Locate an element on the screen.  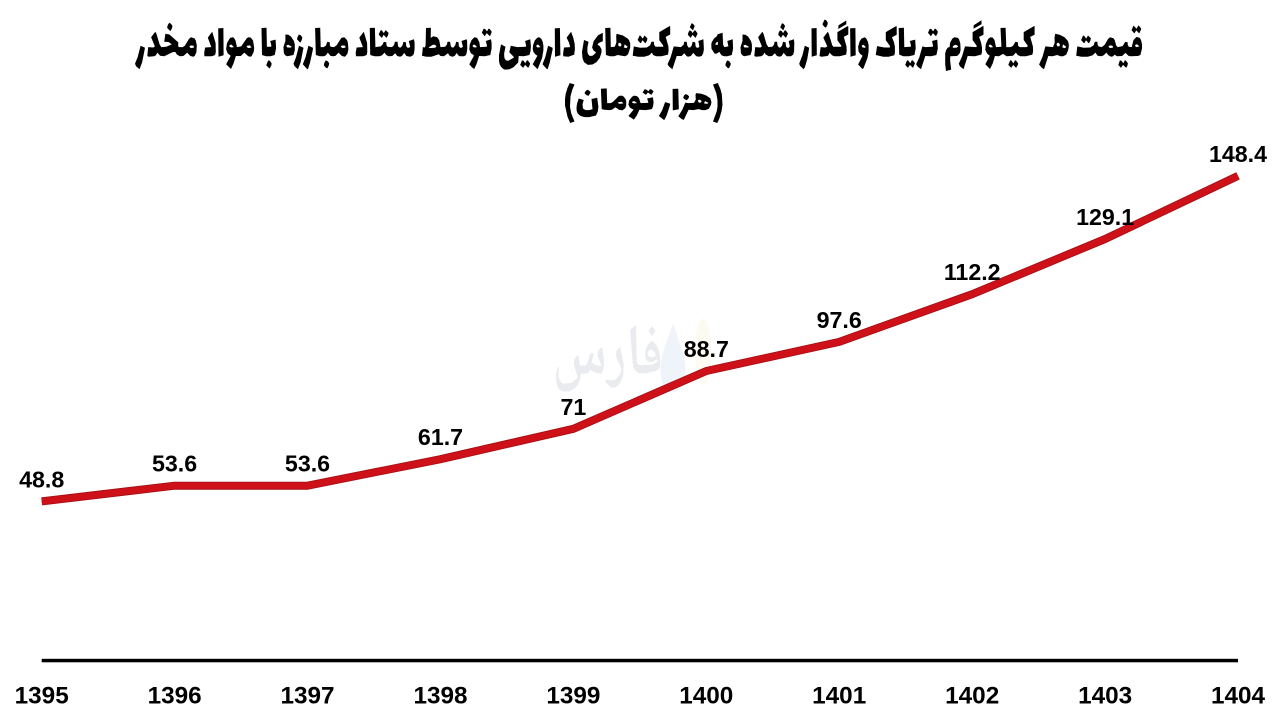
svg-text: 1397 is located at coordinates (307, 696).